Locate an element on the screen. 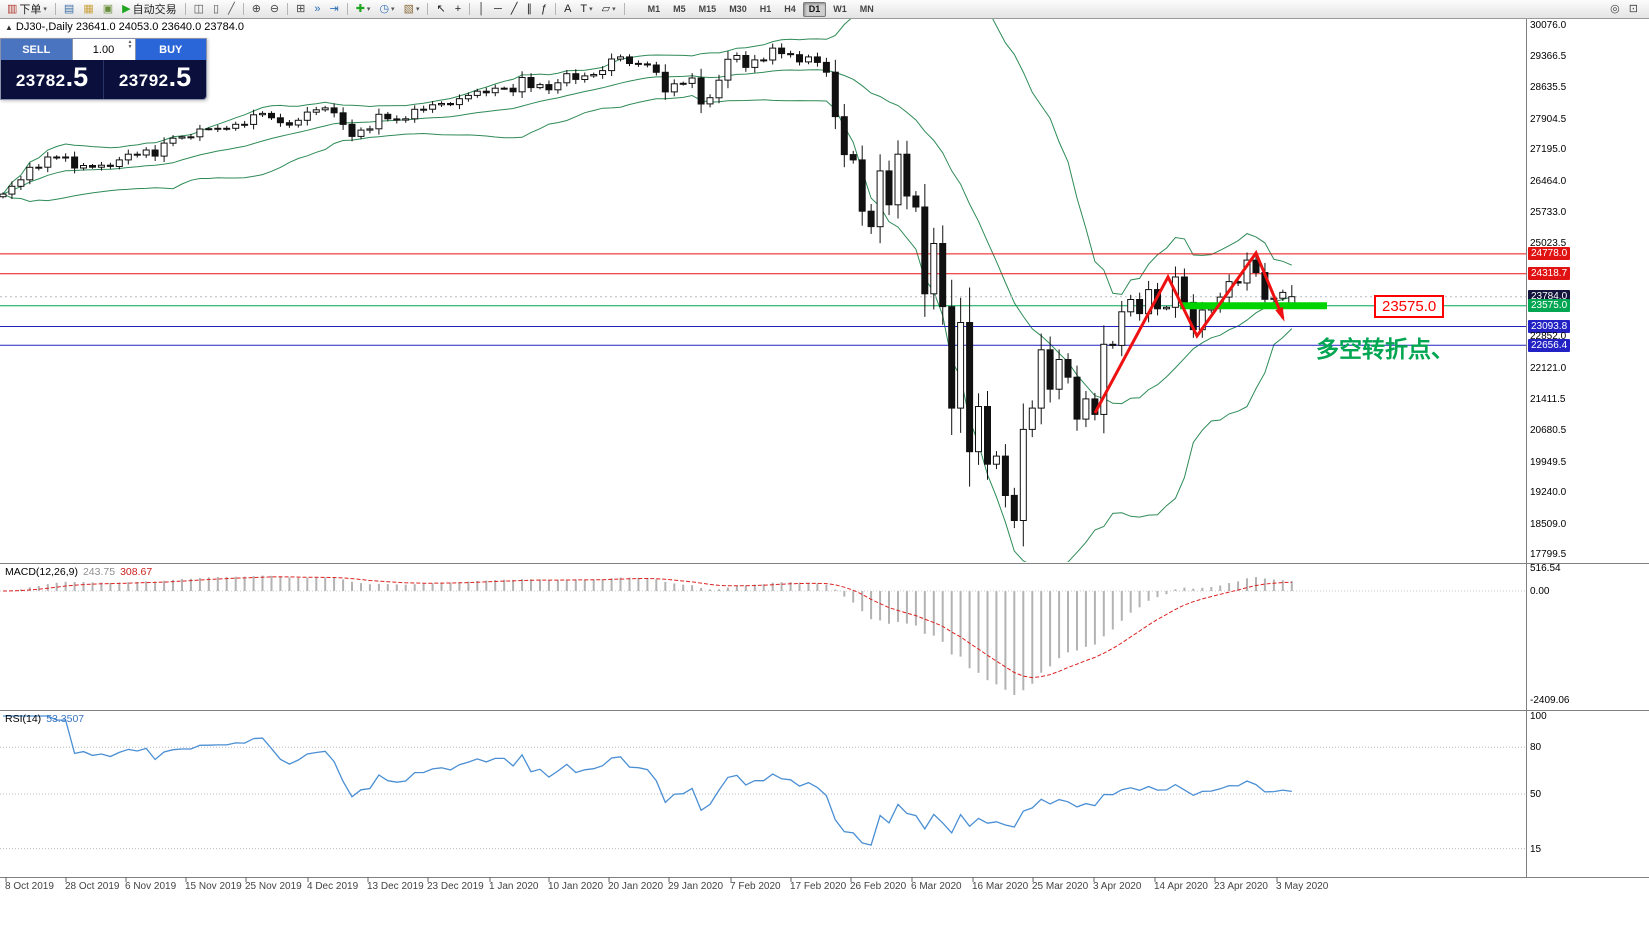 The width and height of the screenshot is (1649, 947). rsi-layer is located at coordinates (763, 782).